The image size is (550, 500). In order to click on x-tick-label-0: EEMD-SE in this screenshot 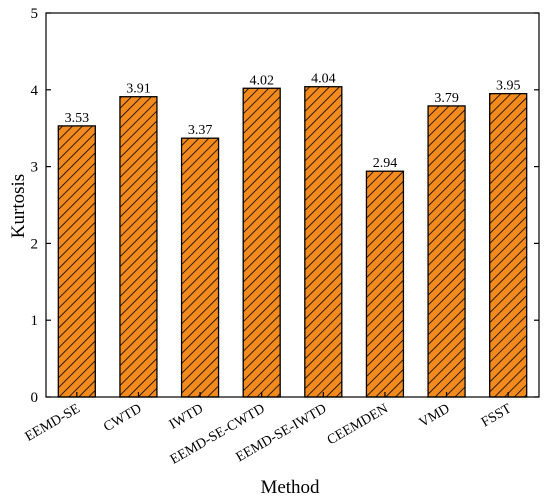, I will do `click(53, 422)`.